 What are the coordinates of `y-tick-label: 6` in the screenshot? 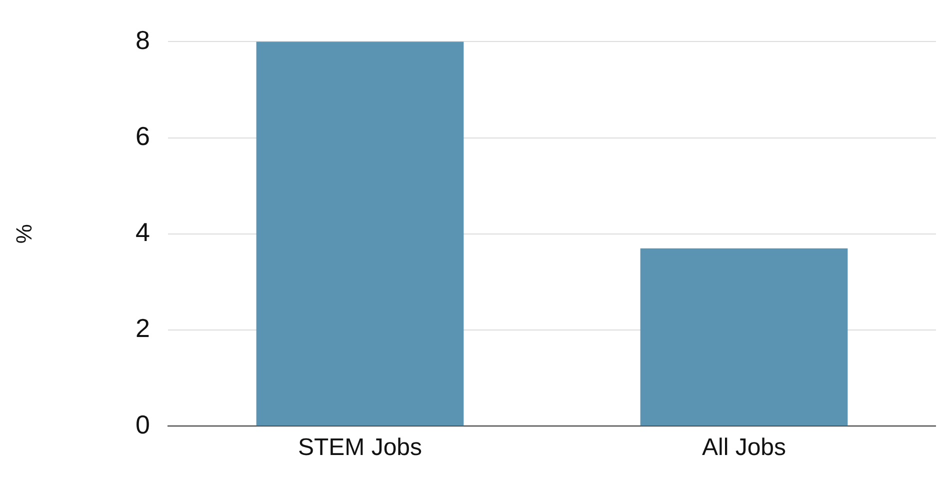 It's located at (143, 135).